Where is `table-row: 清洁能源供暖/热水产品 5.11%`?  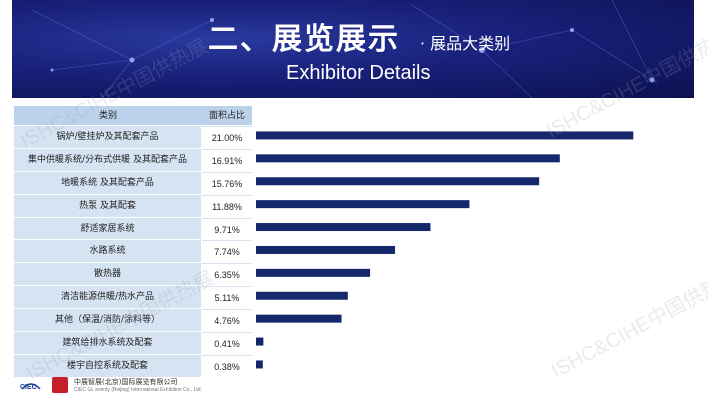 table-row: 清洁能源供暖/热水产品 5.11% is located at coordinates (133, 298).